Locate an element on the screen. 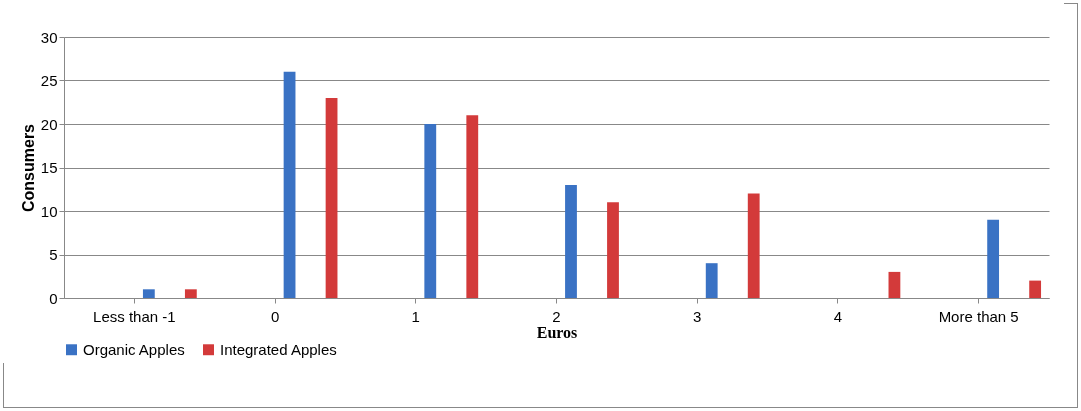 This screenshot has height=411, width=1081. y-tick-label: 0 is located at coordinates (53, 298).